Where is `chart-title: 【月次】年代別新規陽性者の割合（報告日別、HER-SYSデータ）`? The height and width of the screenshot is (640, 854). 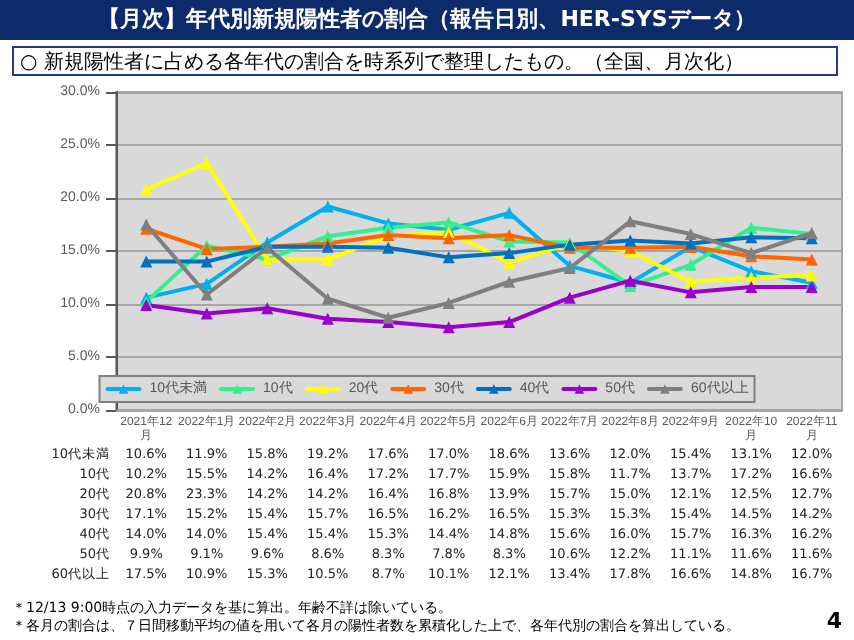
chart-title: 【月次】年代別新規陽性者の割合（報告日別、HER-SYSデータ） is located at coordinates (427, 20).